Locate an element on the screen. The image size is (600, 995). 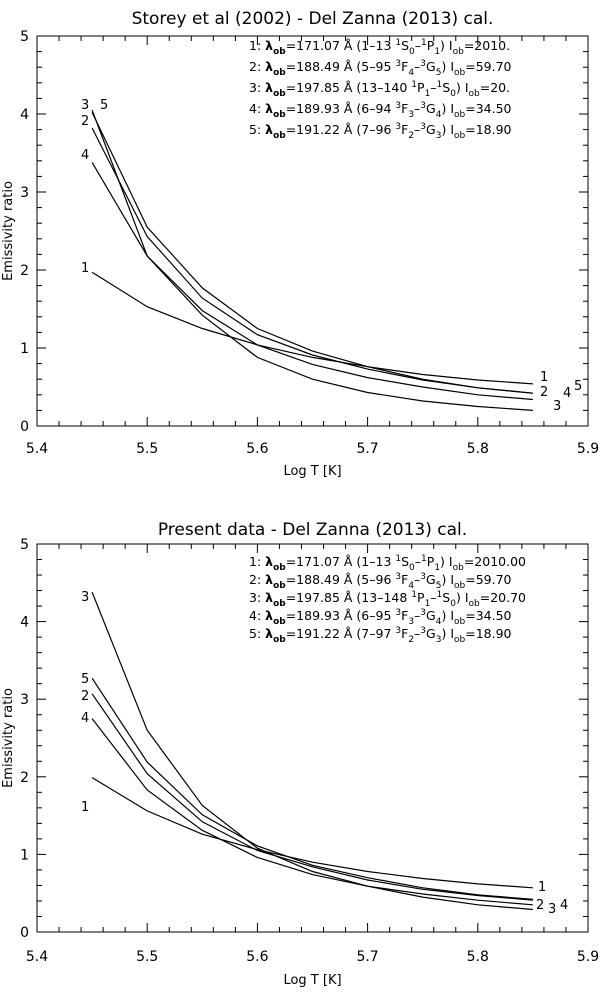
series-label-right-1: 1 is located at coordinates (544, 377).